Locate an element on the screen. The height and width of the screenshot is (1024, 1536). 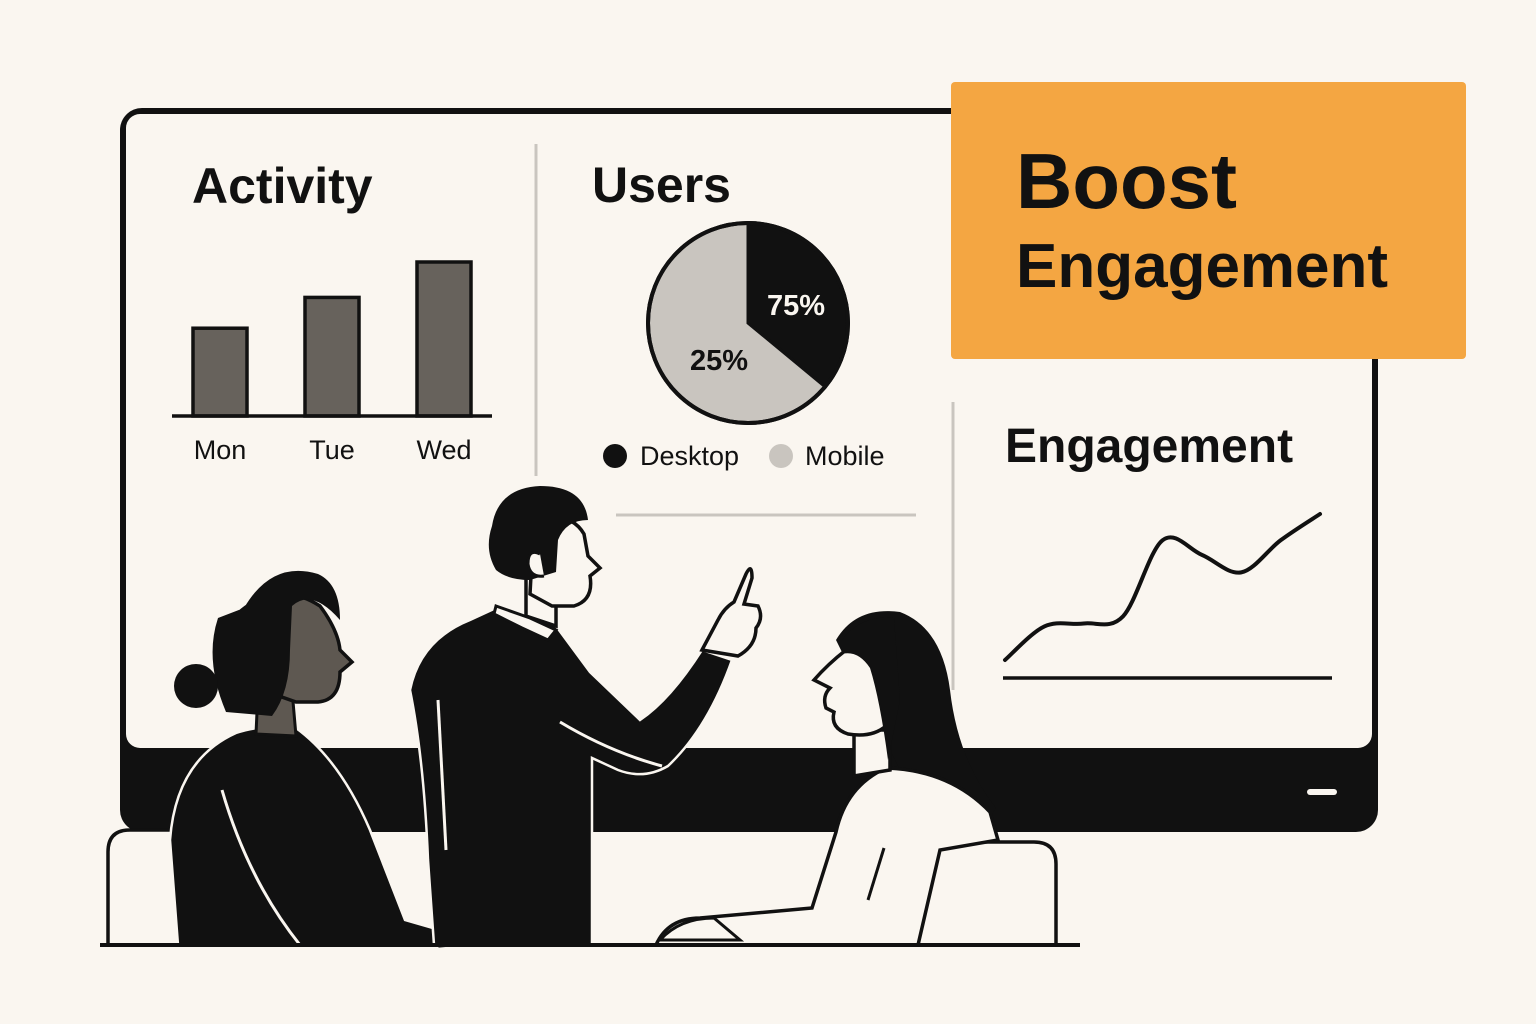
users-pie-chart: 75% 25% is located at coordinates (748, 323).